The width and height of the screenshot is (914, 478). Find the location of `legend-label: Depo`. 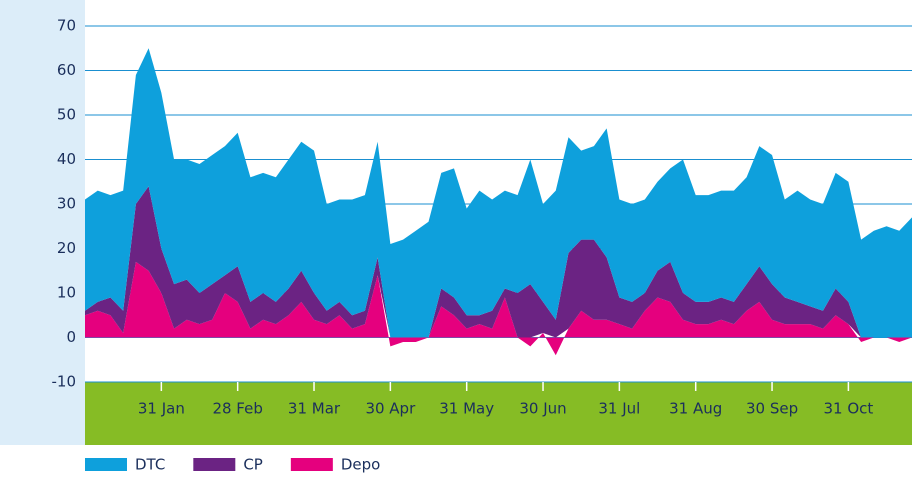

legend-label: Depo is located at coordinates (360, 465).